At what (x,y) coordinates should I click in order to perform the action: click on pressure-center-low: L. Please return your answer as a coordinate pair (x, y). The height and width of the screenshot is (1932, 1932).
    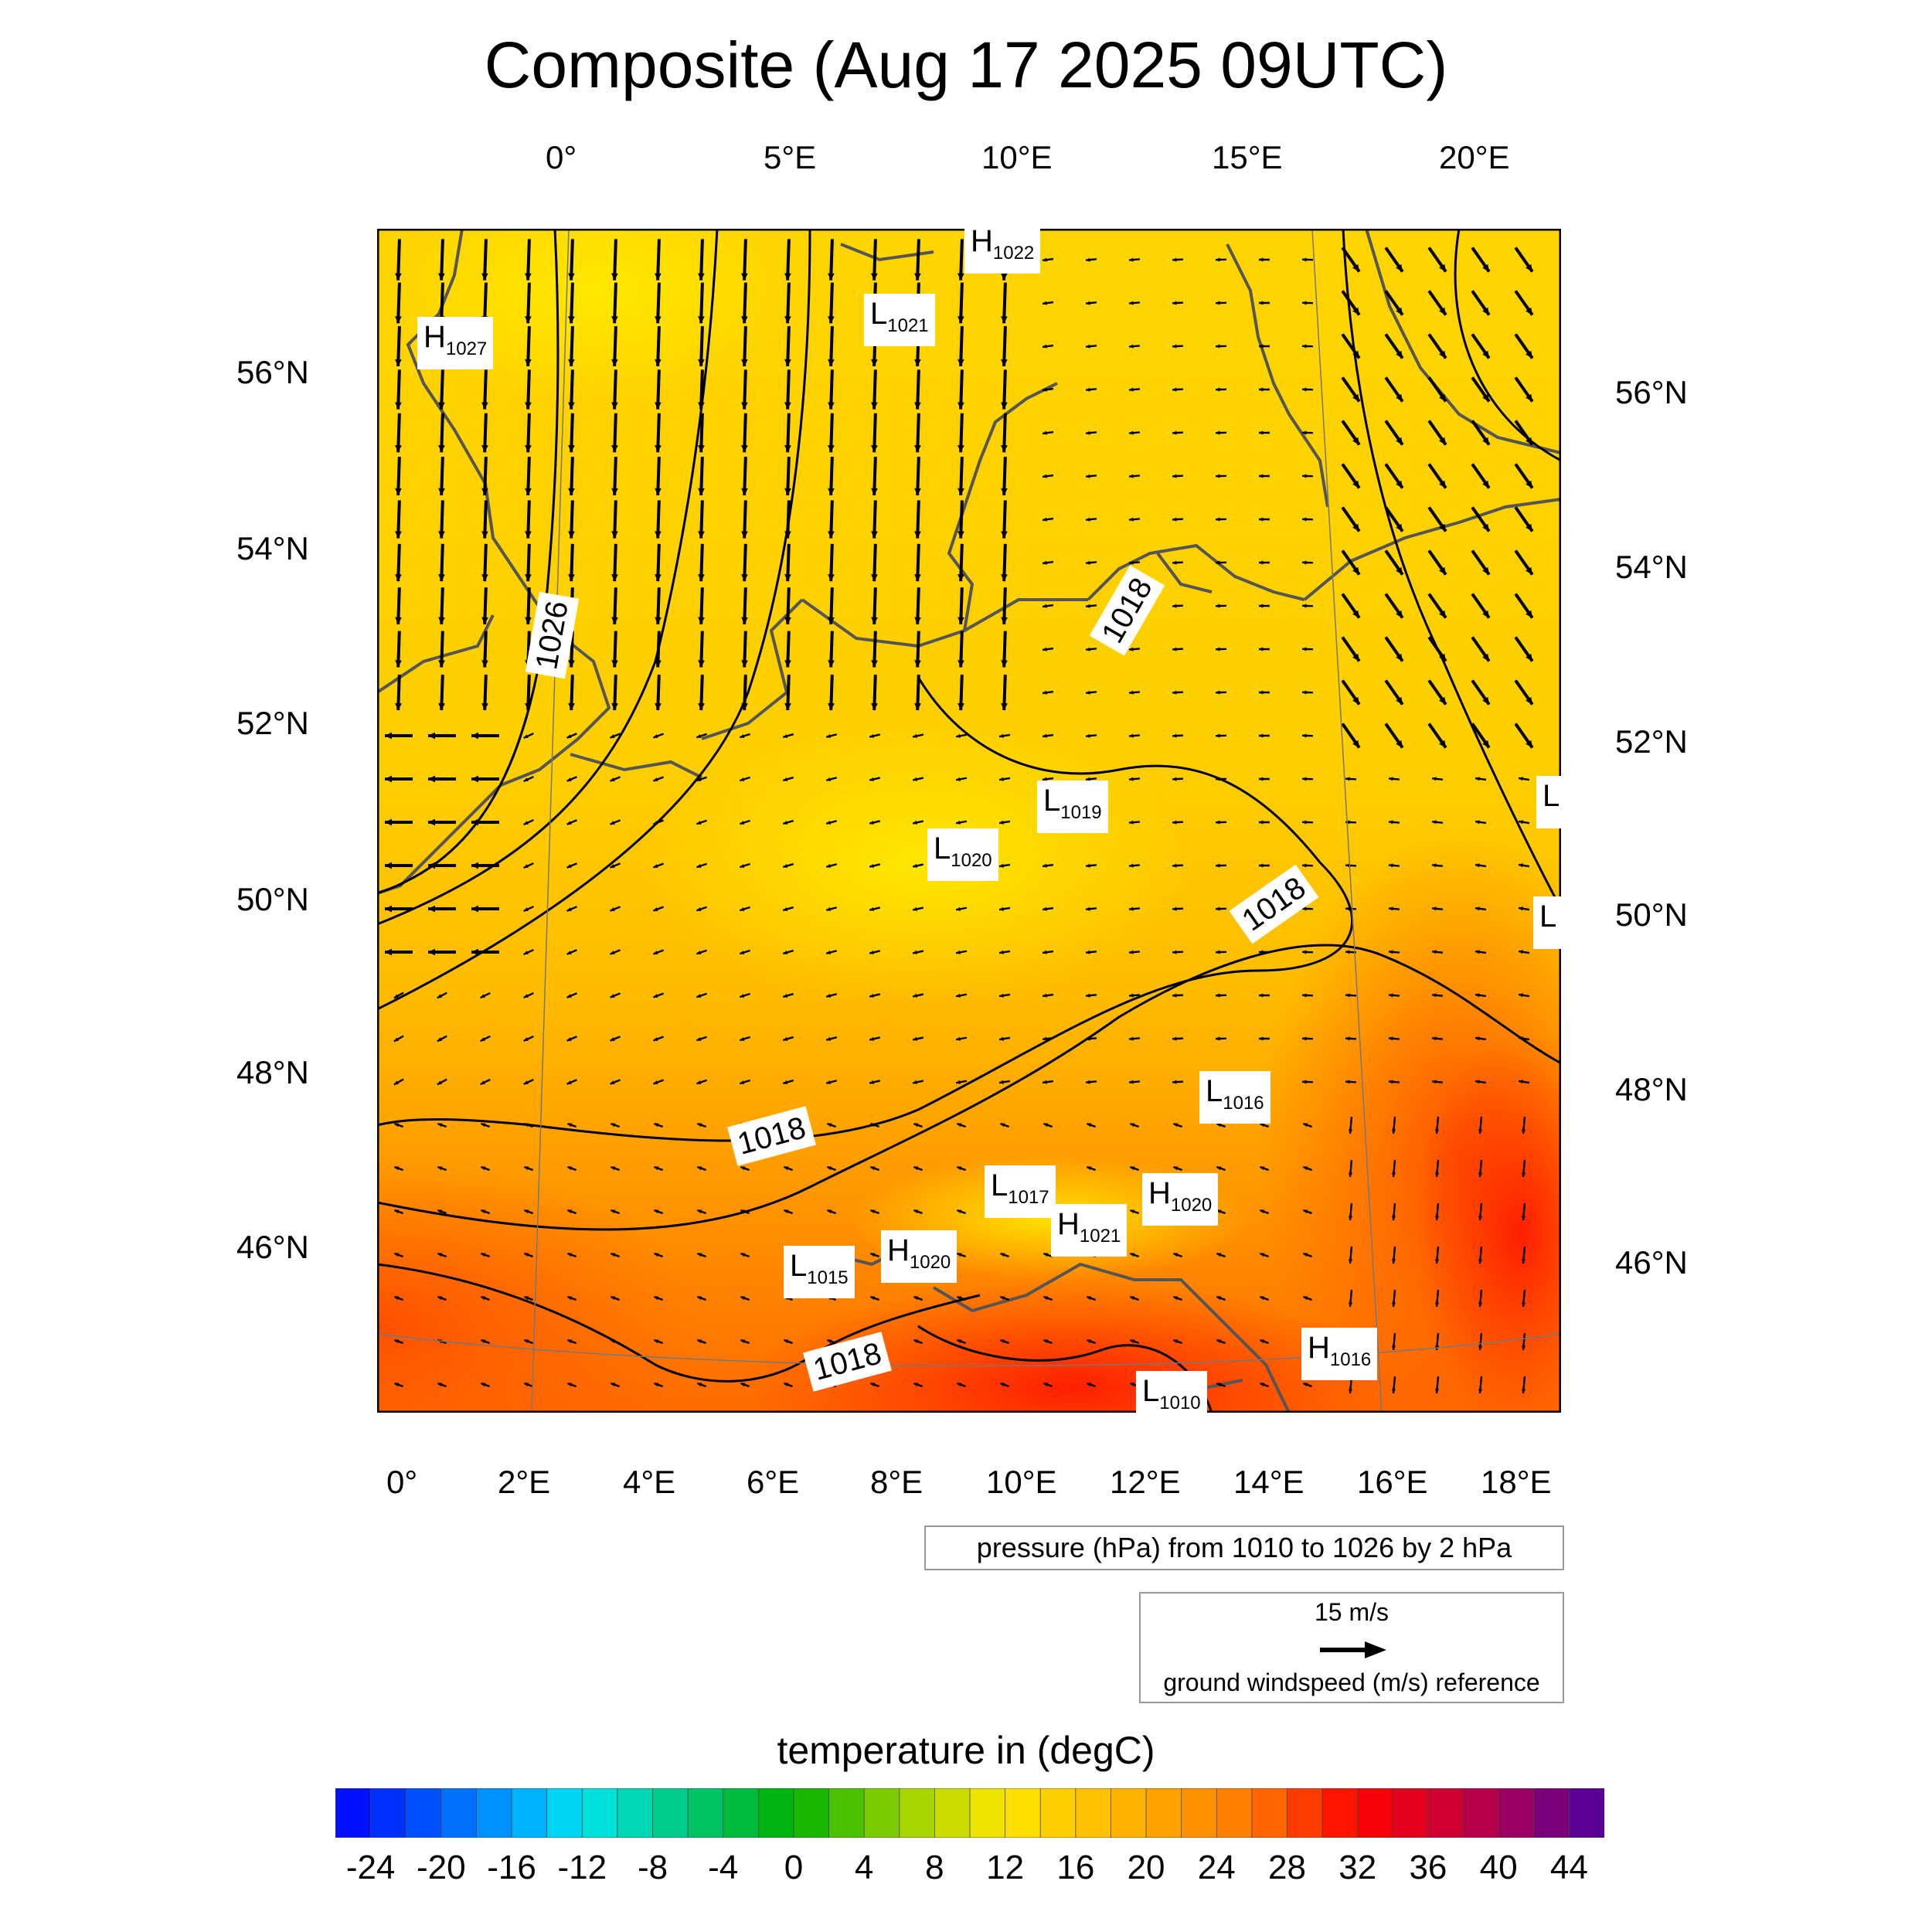
    Looking at the image, I should click on (1551, 802).